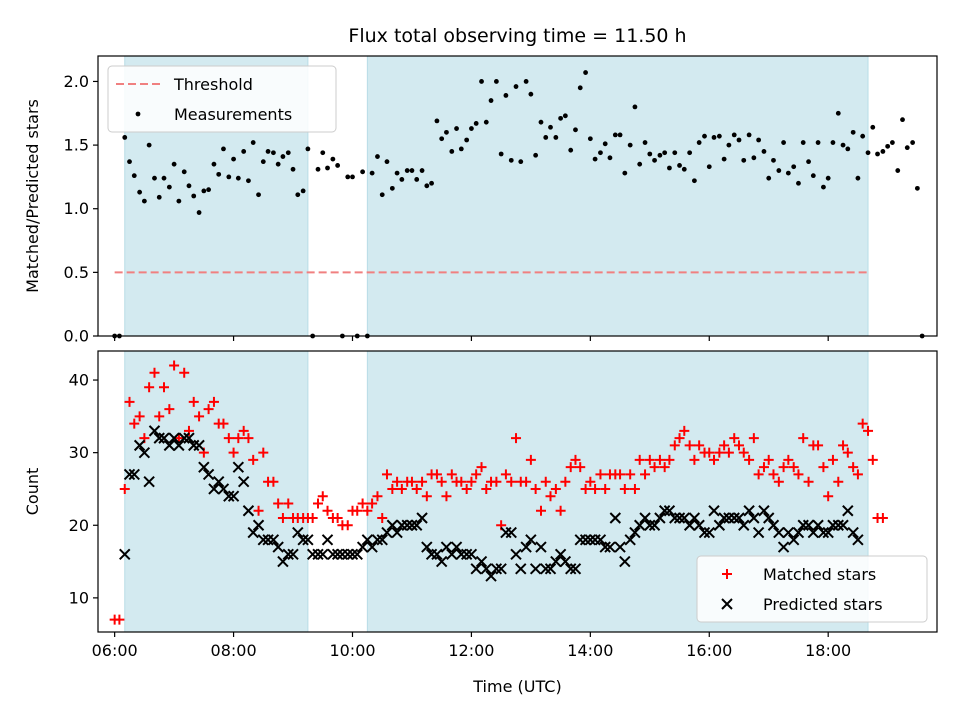 The image size is (960, 720). I want to click on y-tick-label: 40, so click(79, 380).